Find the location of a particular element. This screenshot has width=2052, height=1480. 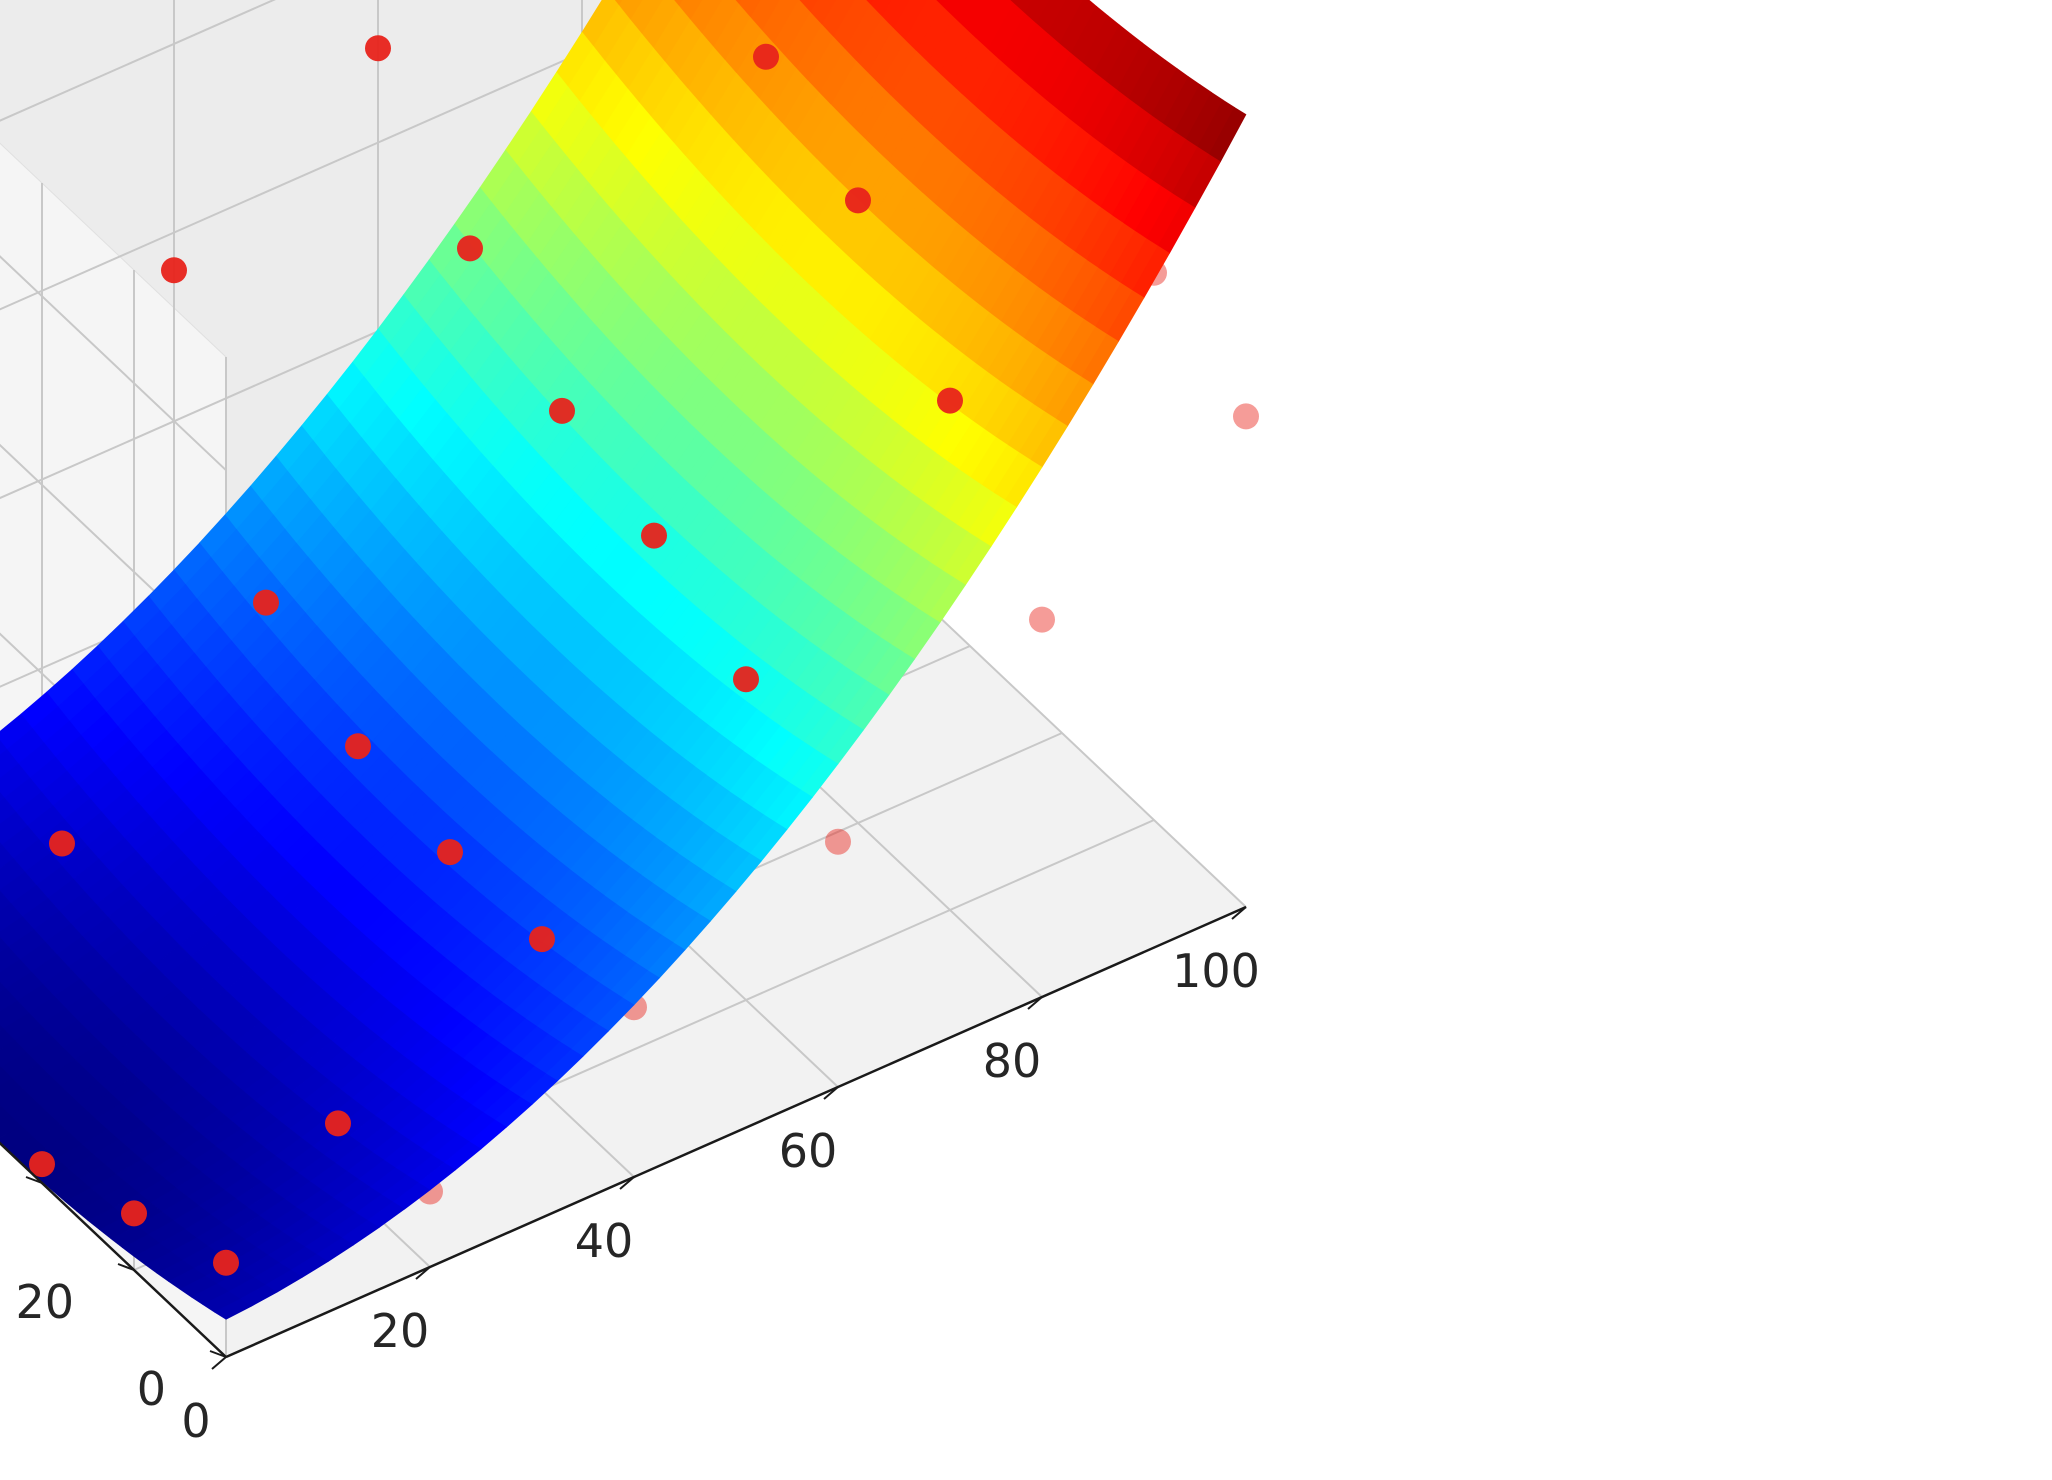

x-tick-label: 20 is located at coordinates (400, 1331).